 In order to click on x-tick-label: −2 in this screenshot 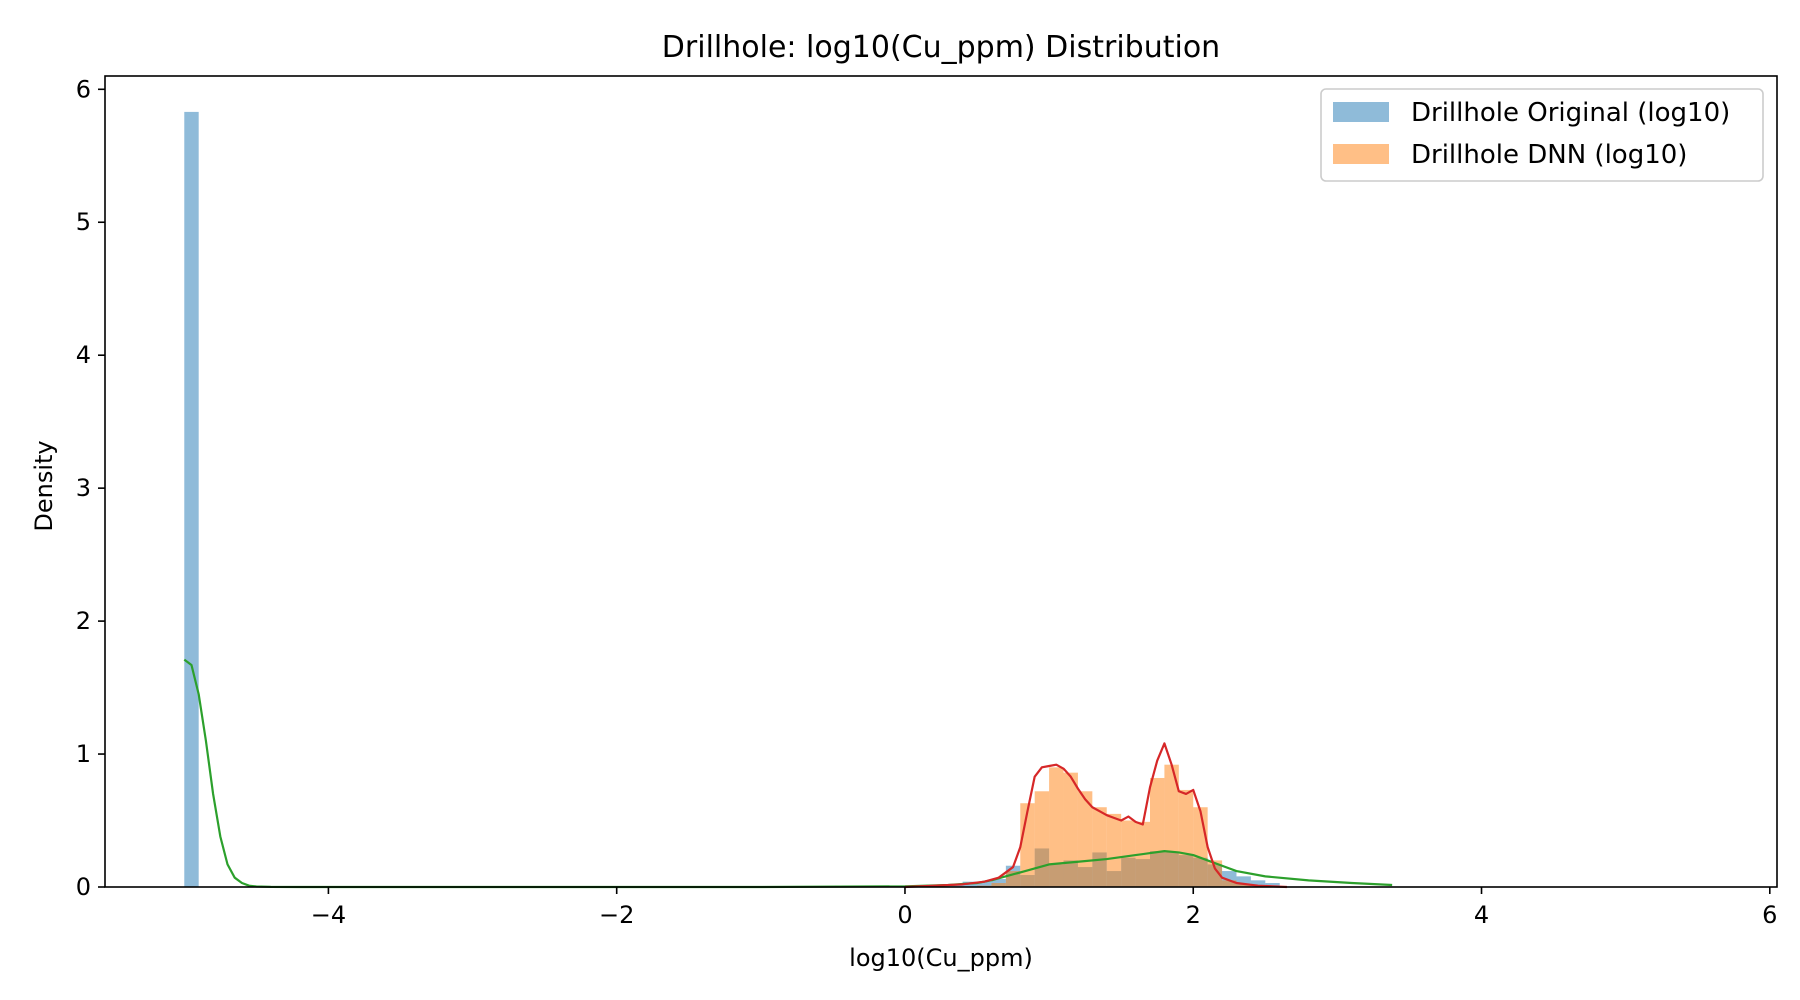, I will do `click(616, 915)`.